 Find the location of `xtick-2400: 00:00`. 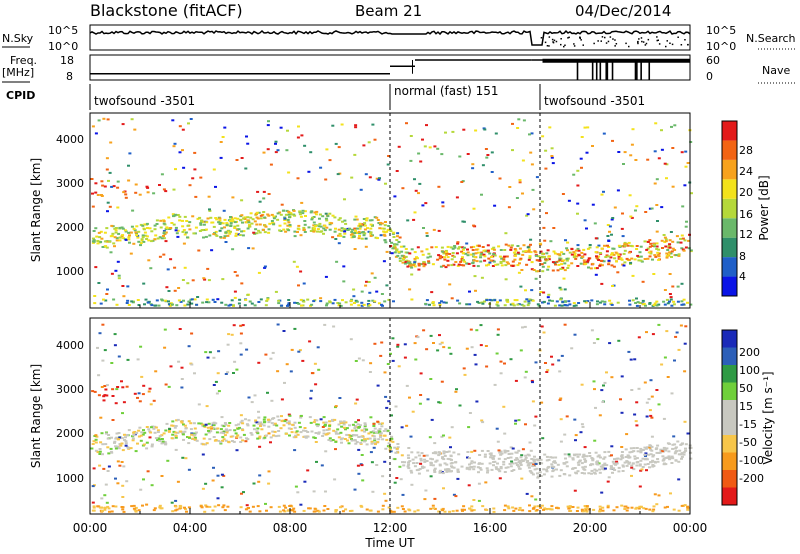

xtick-2400: 00:00 is located at coordinates (690, 528).